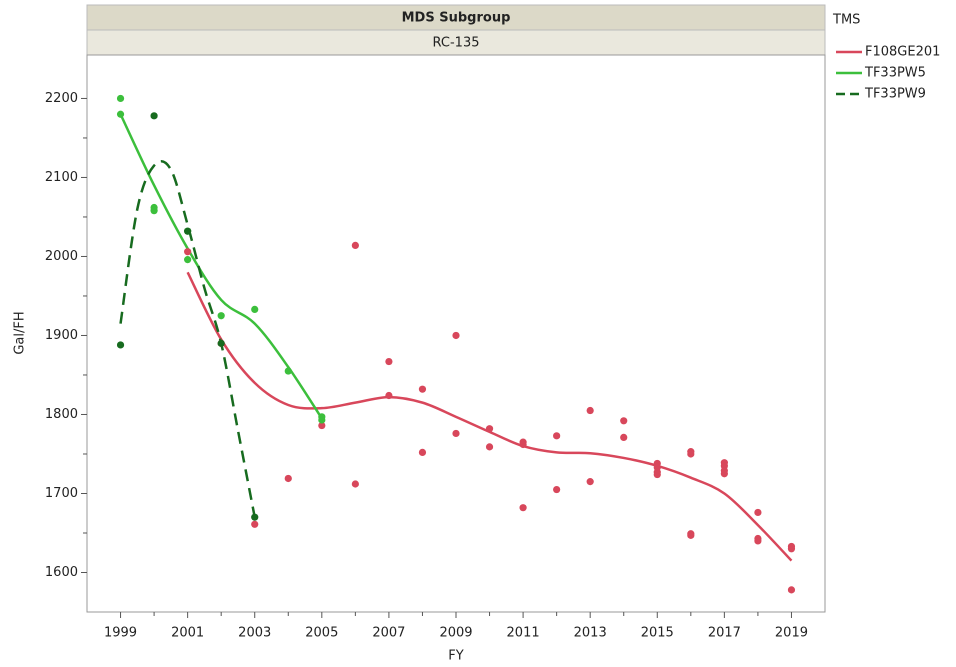 This screenshot has width=956, height=667. Describe the element at coordinates (895, 73) in the screenshot. I see `legend-label: TF33PW5` at that location.